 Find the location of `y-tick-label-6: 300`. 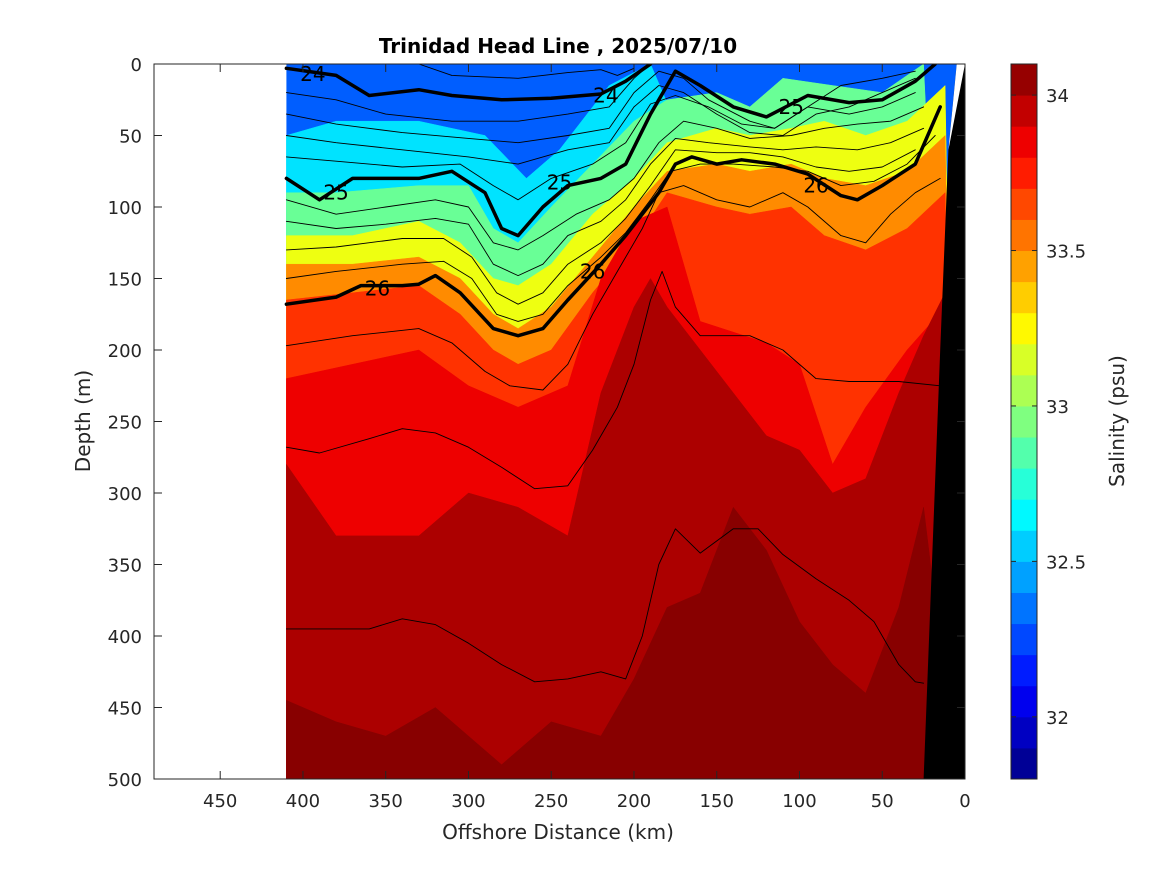

y-tick-label-6: 300 is located at coordinates (125, 494).